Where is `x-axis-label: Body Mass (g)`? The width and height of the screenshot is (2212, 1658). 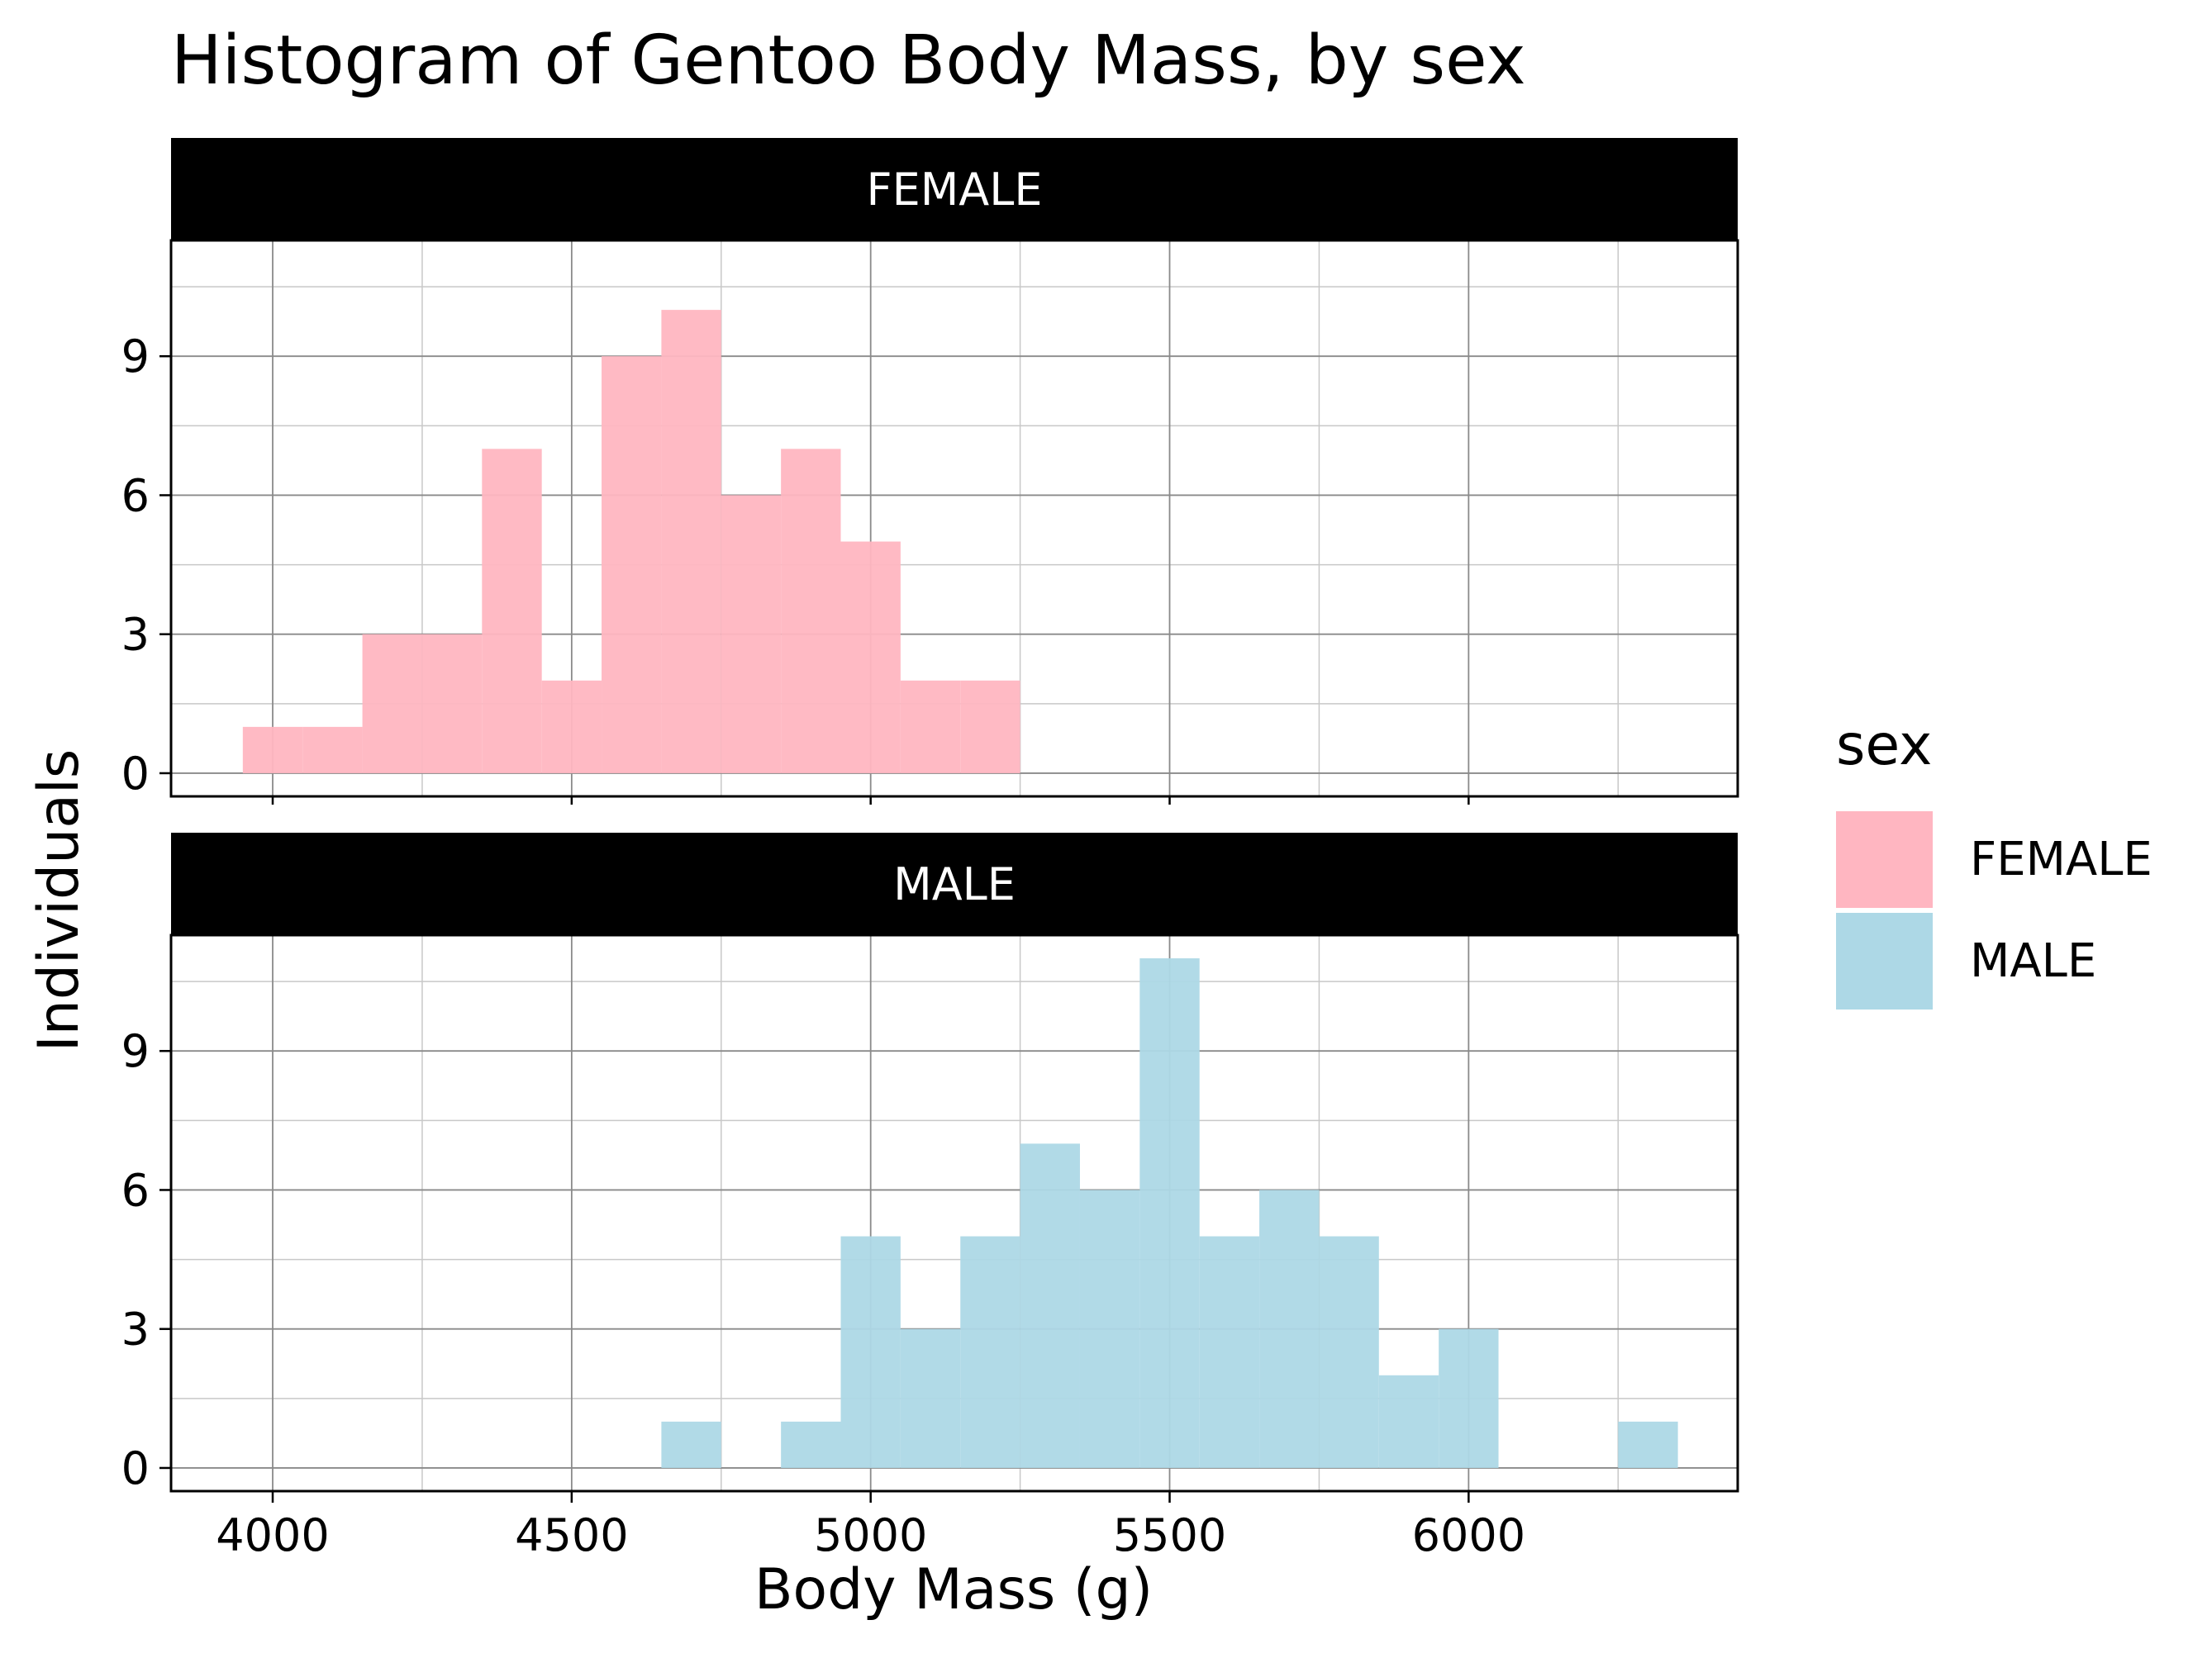
x-axis-label: Body Mass (g) is located at coordinates (953, 1589).